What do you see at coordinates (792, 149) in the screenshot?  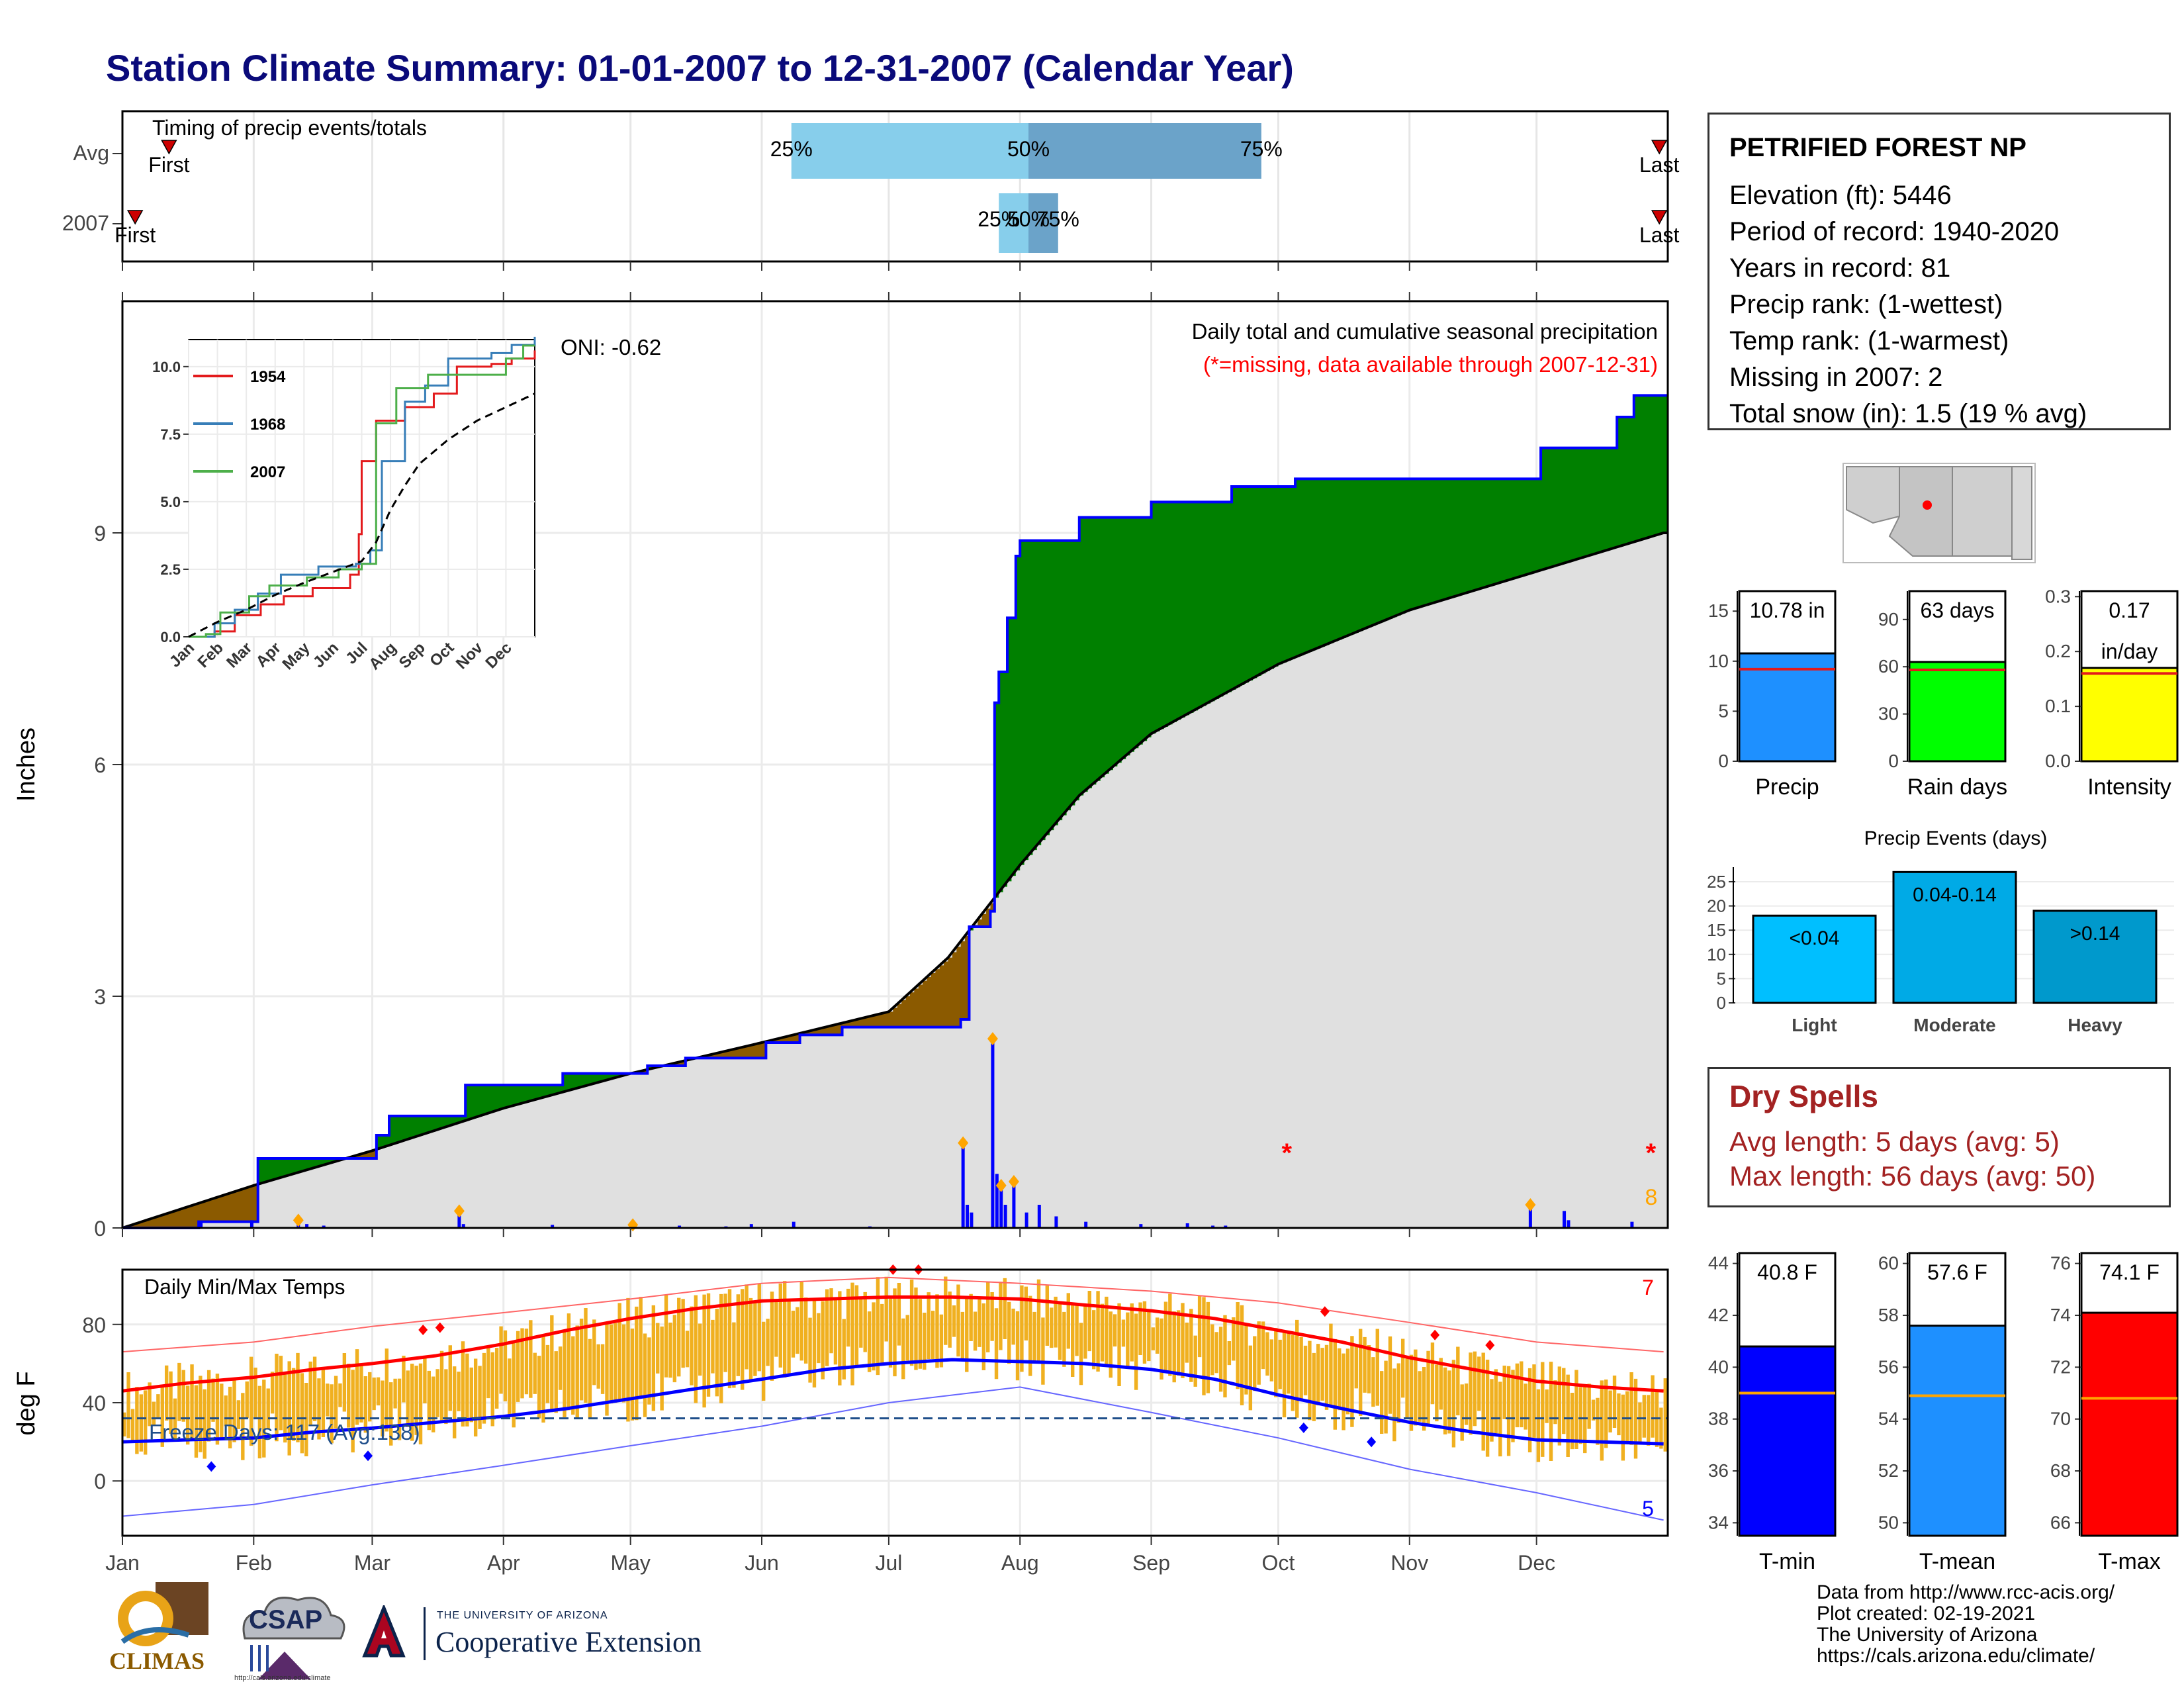 I see `timing-p25-label: 25%` at bounding box center [792, 149].